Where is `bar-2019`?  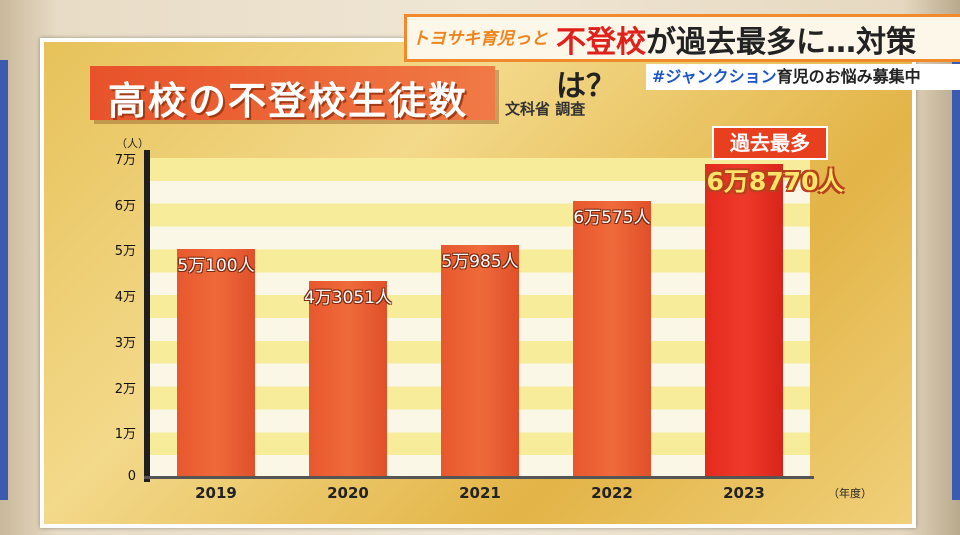 bar-2019 is located at coordinates (216, 363).